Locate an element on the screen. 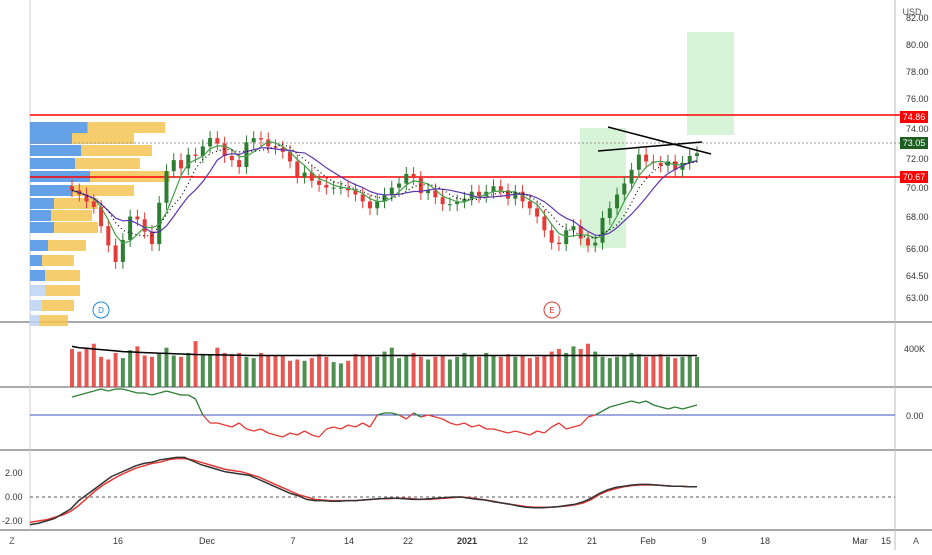 Image resolution: width=932 pixels, height=555 pixels. last-price-label-bg is located at coordinates (914, 143).